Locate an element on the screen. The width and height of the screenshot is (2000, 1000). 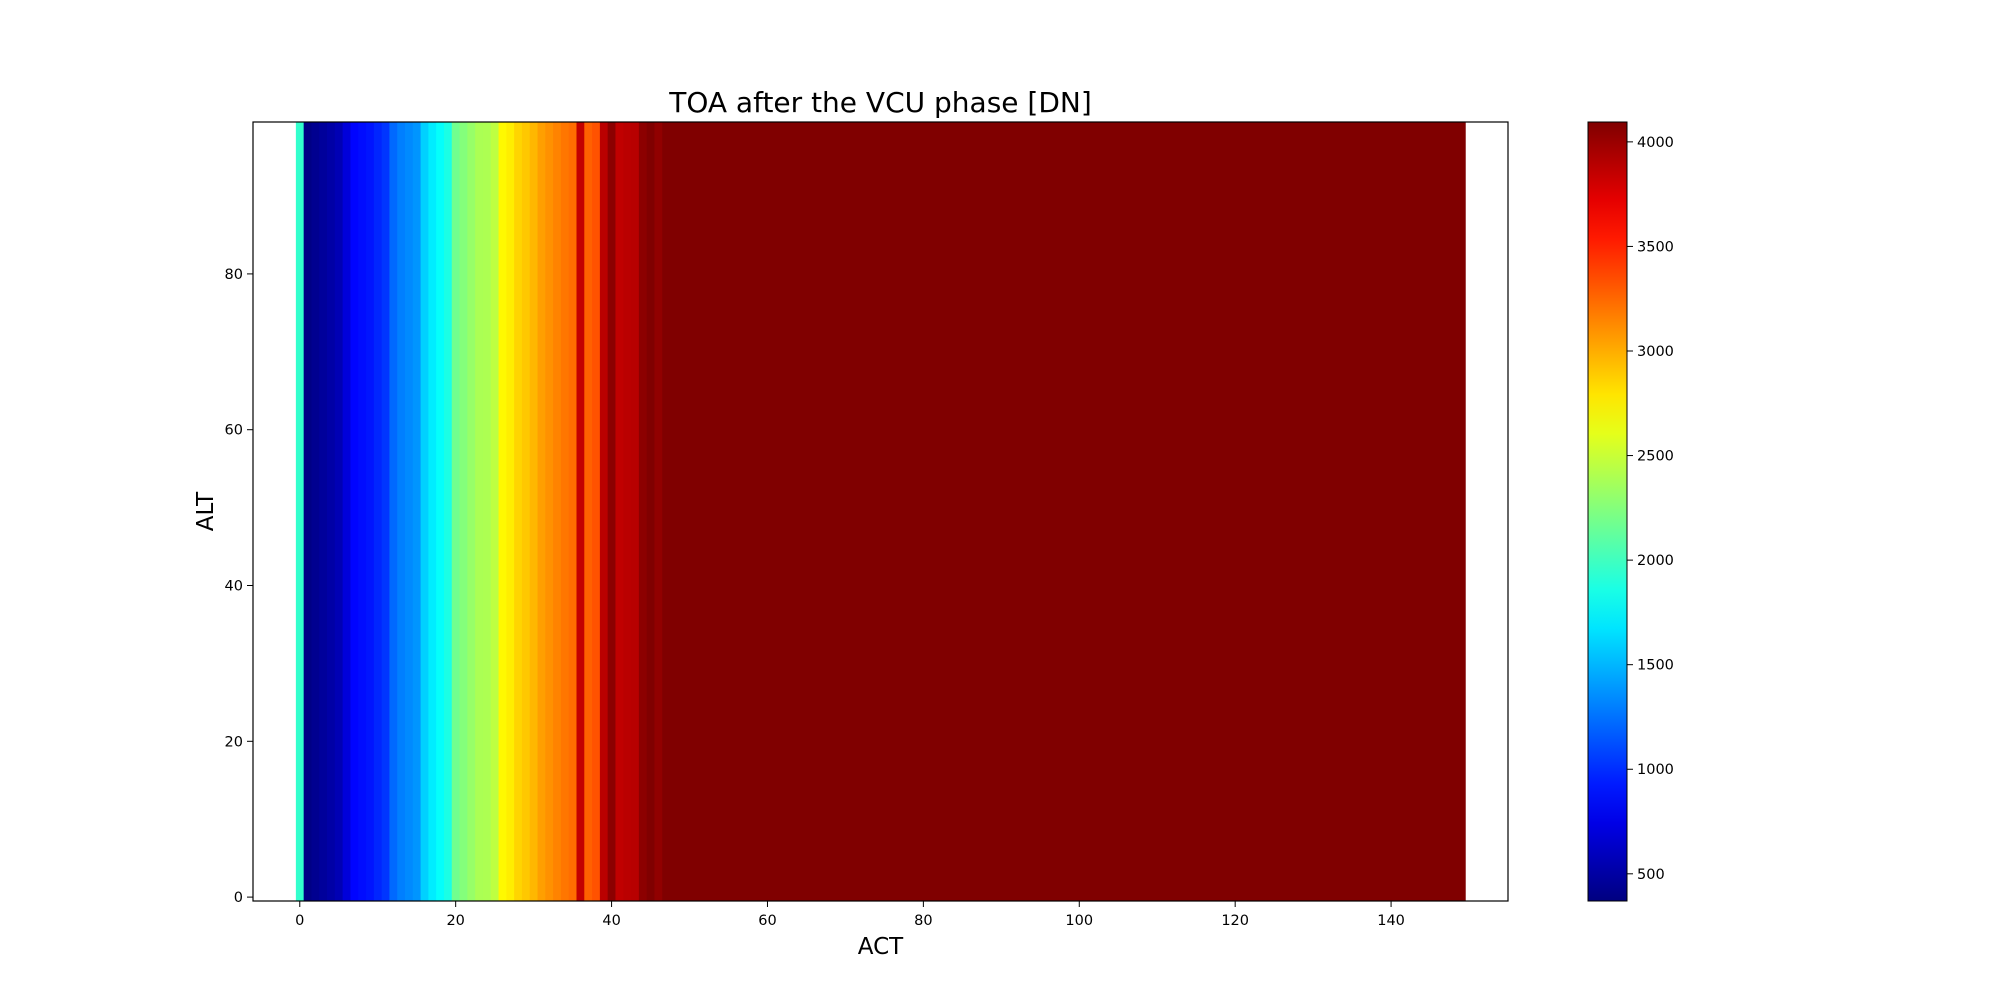
y-tick-label: 0 is located at coordinates (238, 898).